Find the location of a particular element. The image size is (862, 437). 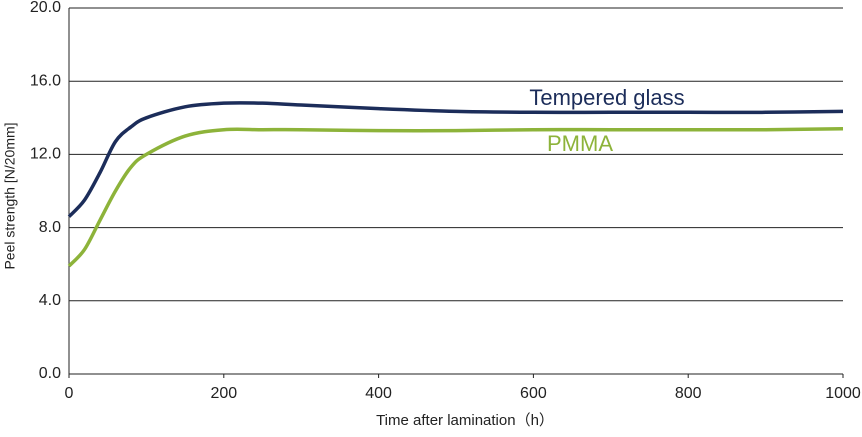

y-tick-label: 8.0 is located at coordinates (50, 227).